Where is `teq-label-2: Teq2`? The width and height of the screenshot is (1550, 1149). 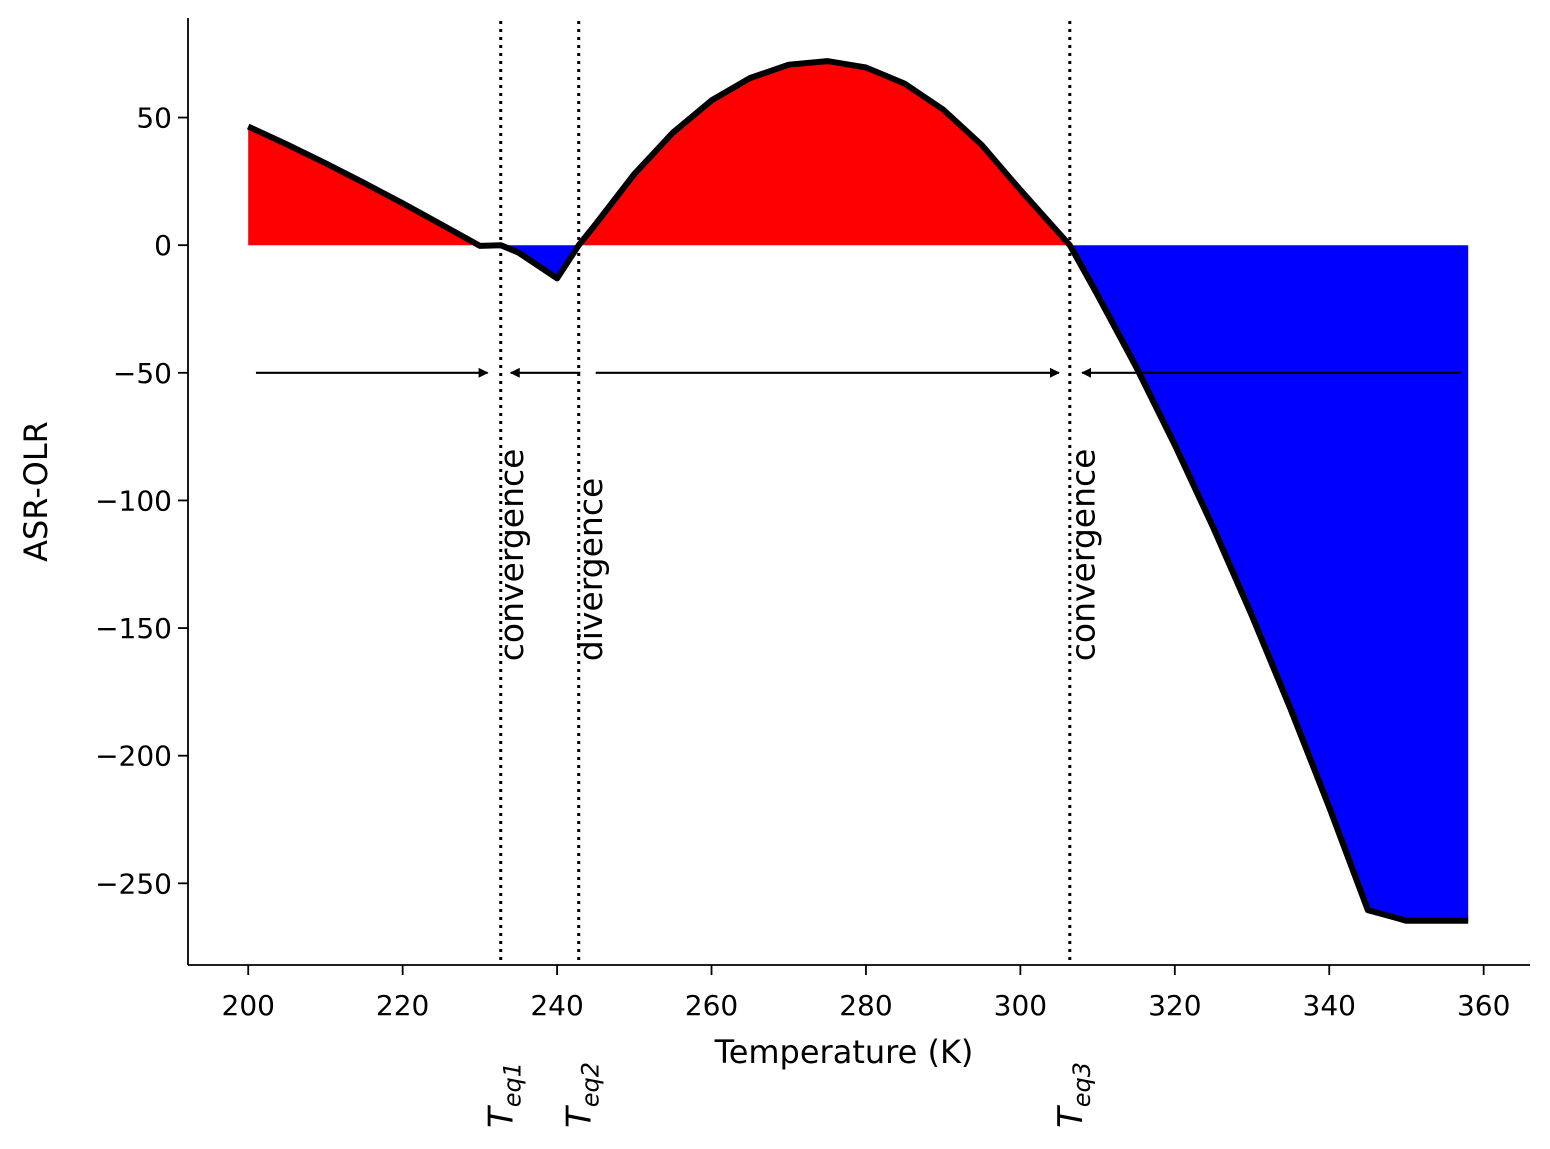
teq-label-2: Teq2 is located at coordinates (582, 1095).